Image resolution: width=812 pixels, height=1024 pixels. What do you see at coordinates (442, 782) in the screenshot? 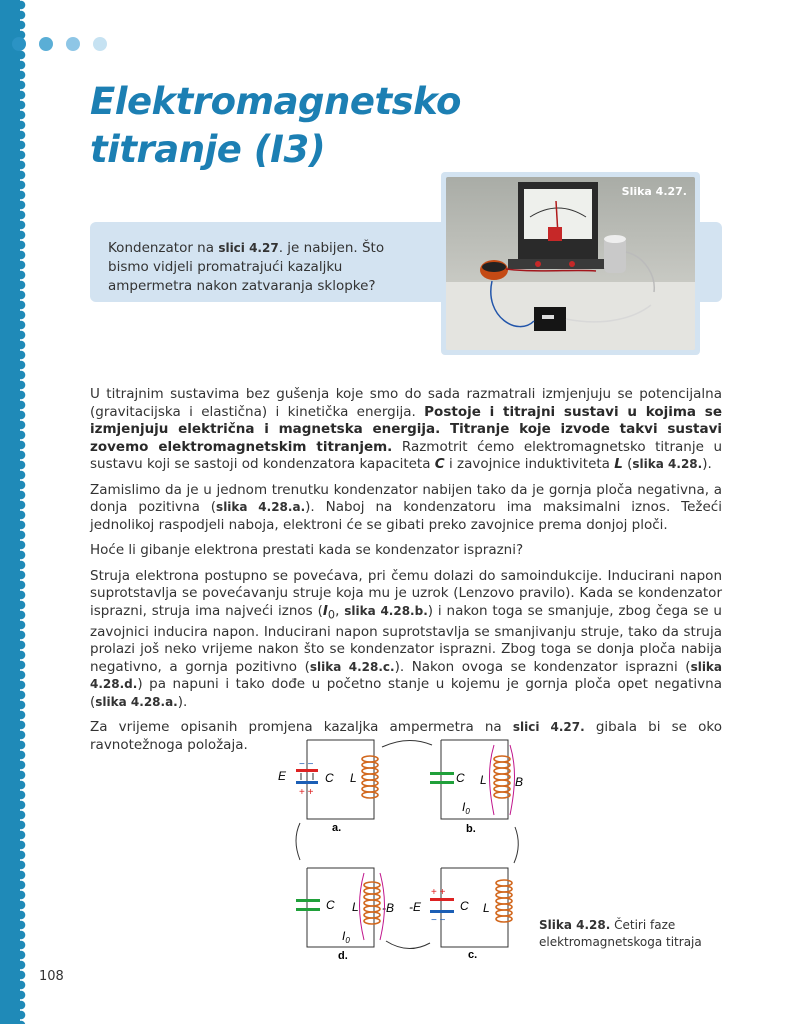
I see `panel-b-plate-bottom` at bounding box center [442, 782].